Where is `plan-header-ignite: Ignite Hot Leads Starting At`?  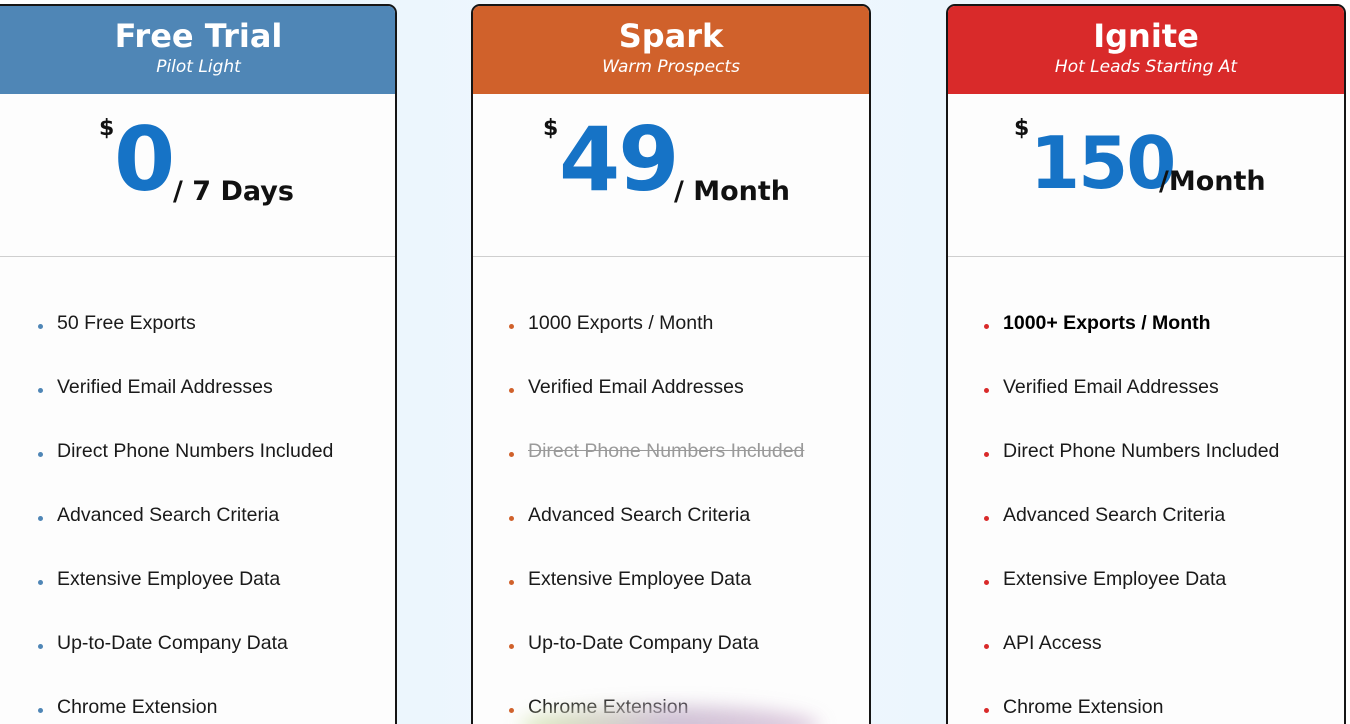
plan-header-ignite: Ignite Hot Leads Starting At is located at coordinates (1146, 50).